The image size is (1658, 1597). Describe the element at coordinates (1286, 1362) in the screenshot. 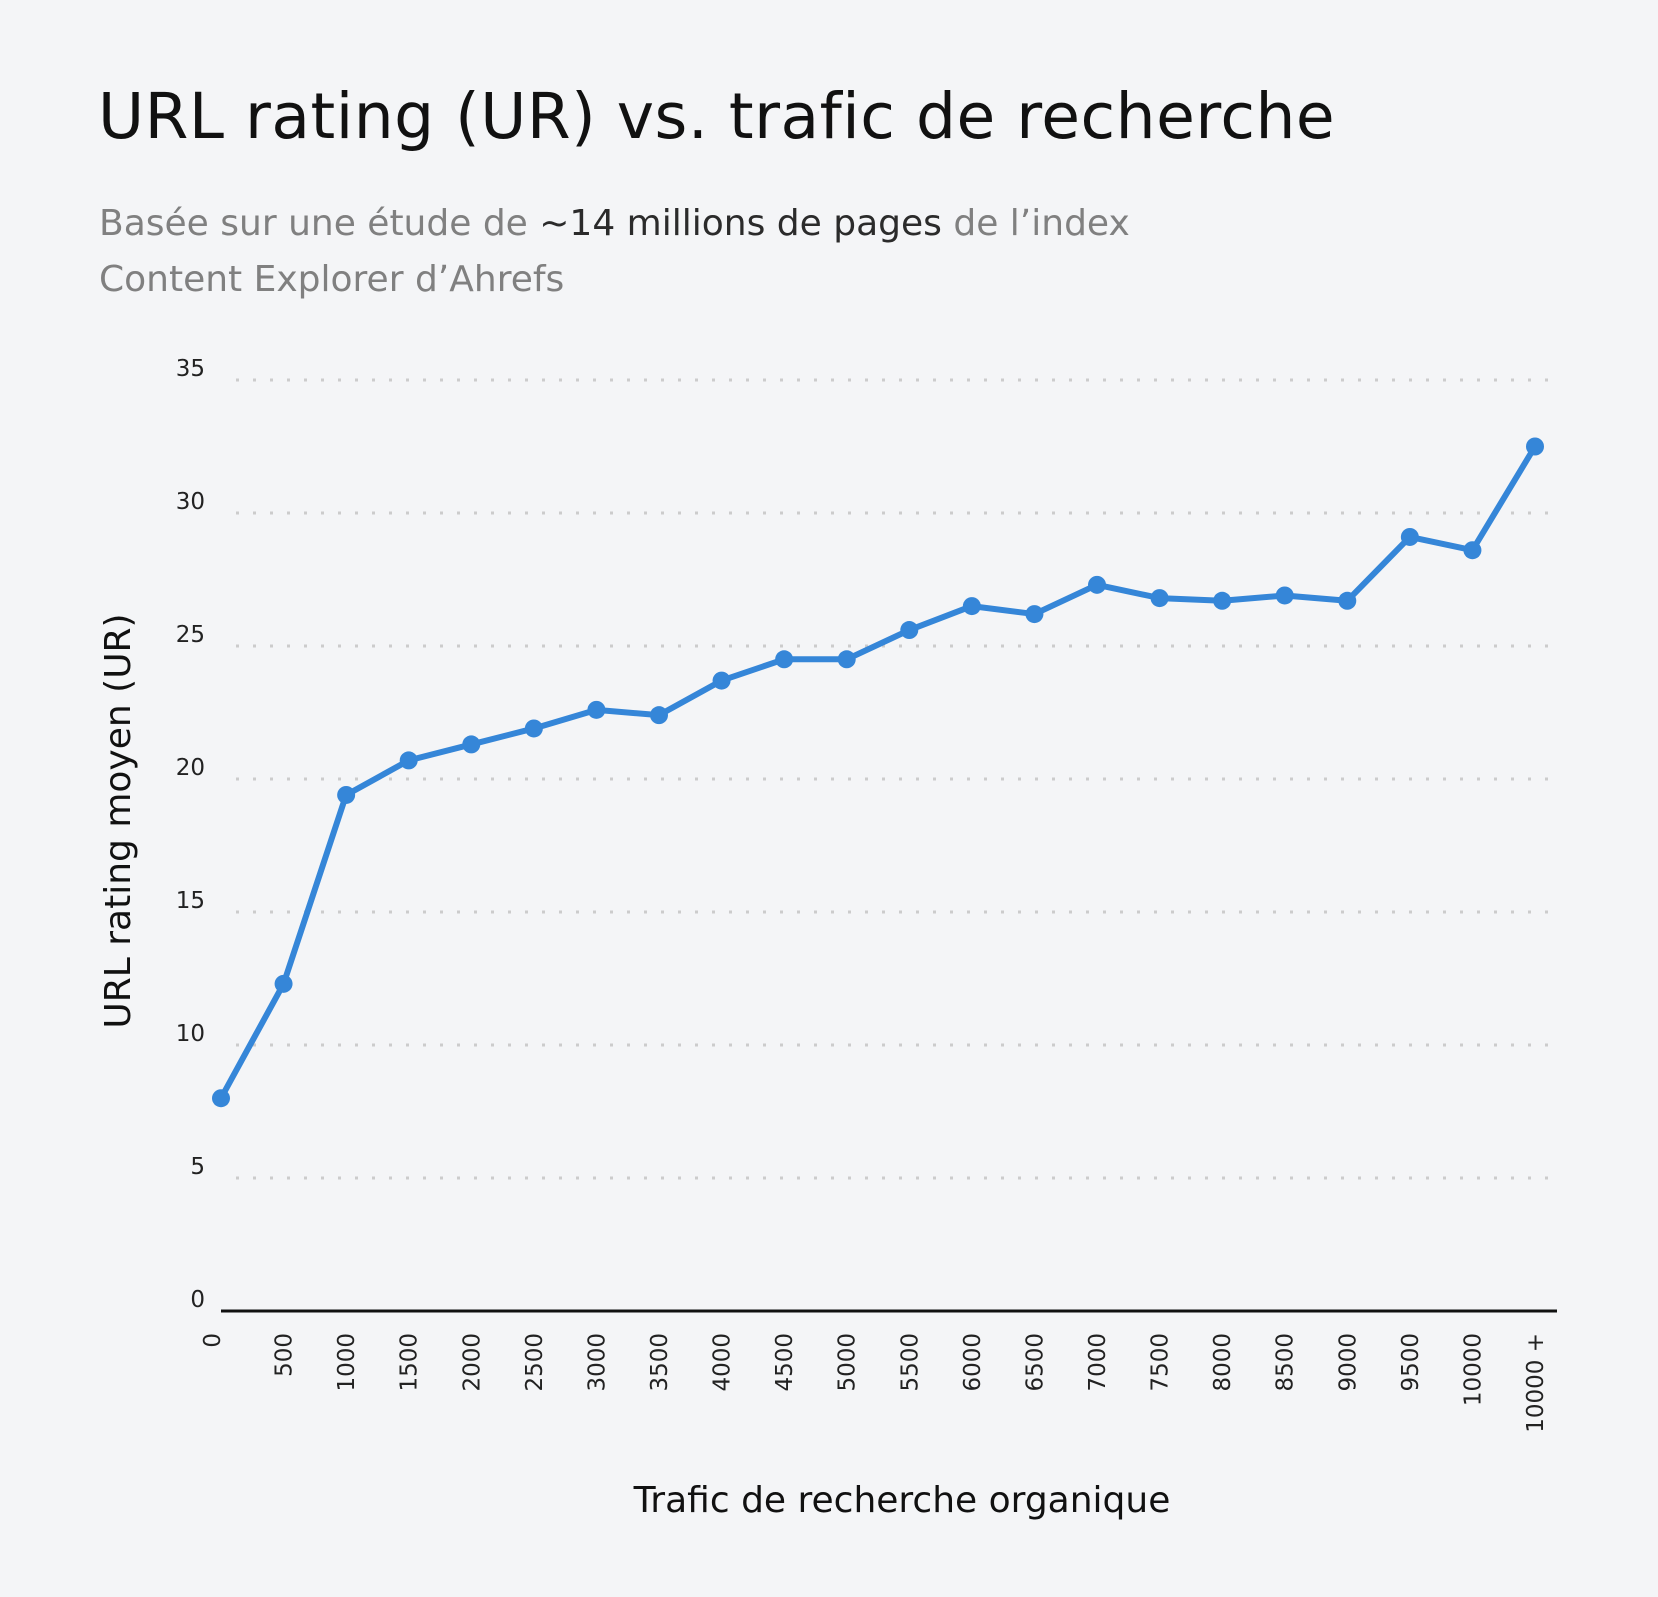

I see `x-tick-label: 8500` at that location.